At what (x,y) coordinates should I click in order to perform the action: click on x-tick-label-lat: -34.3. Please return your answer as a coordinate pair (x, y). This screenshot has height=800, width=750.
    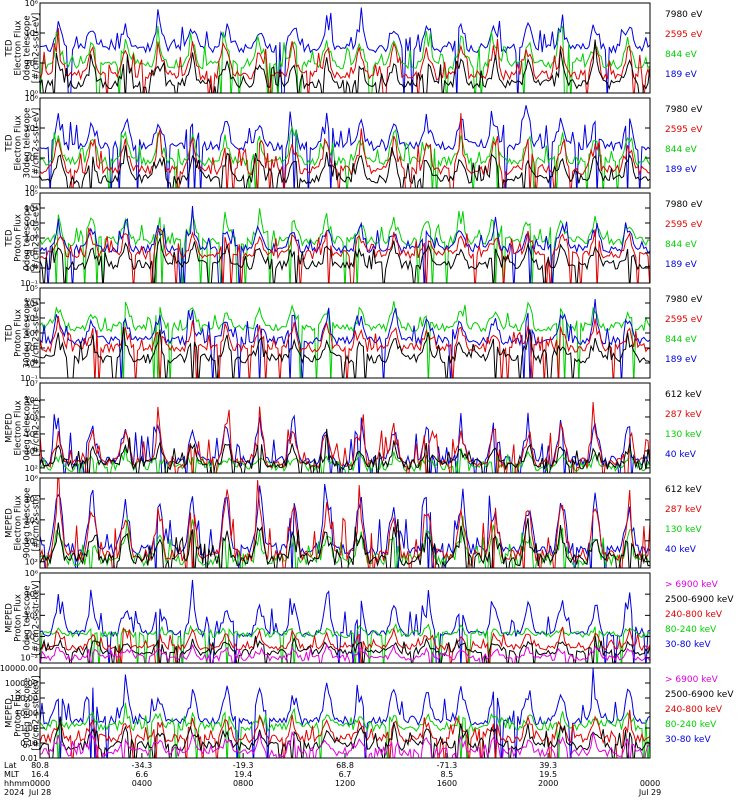
    Looking at the image, I should click on (142, 765).